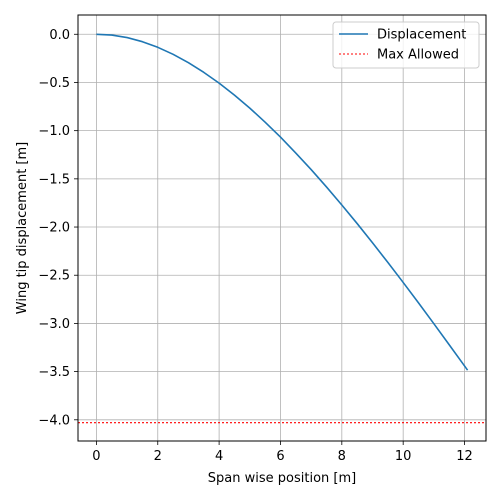 This screenshot has width=500, height=500. What do you see at coordinates (22, 228) in the screenshot?
I see `y-axis-label: Wing tip displacement [m]` at bounding box center [22, 228].